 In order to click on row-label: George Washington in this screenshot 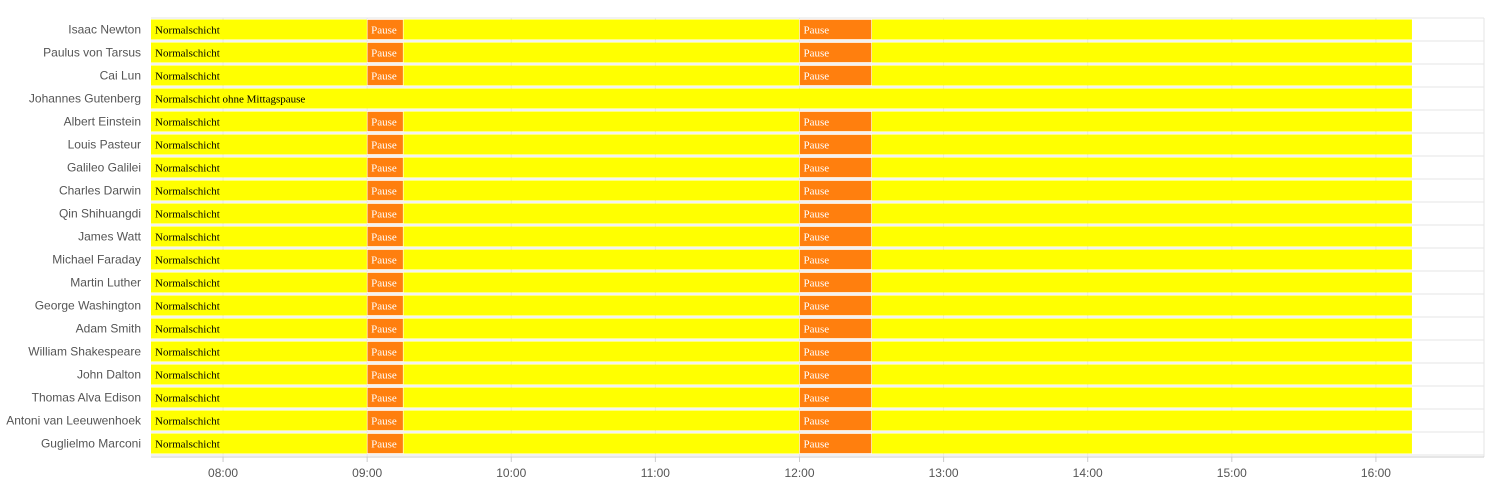, I will do `click(88, 306)`.